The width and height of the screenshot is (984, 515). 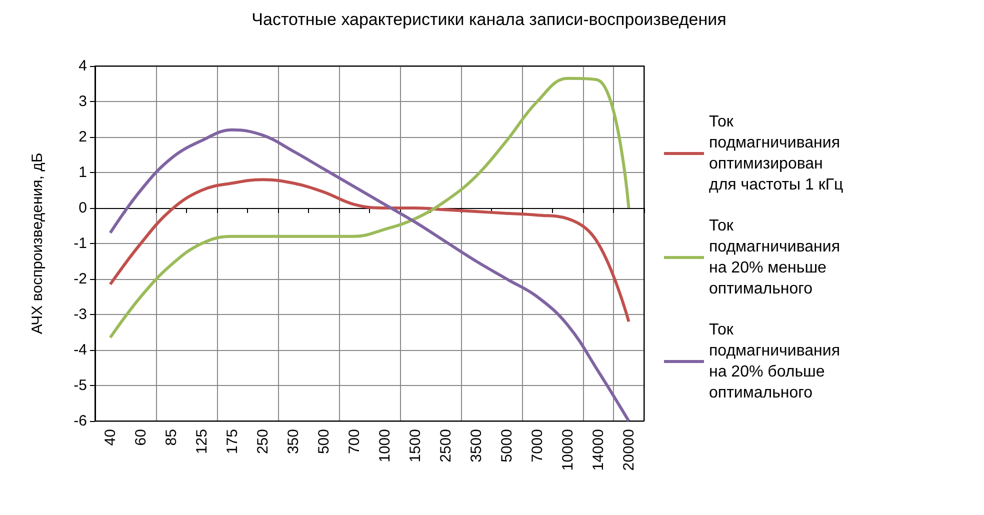 I want to click on legend-label: Ток подмагничивания оптимизирован для частоты 1 кГц, so click(x=776, y=154).